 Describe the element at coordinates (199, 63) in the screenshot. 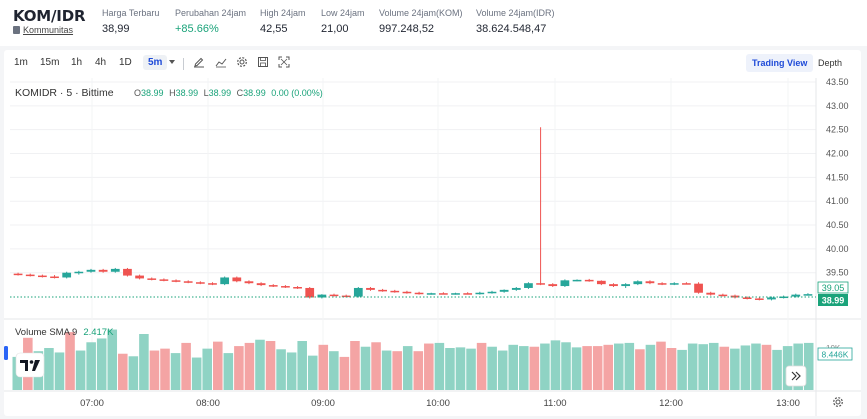

I see `pencil-icon` at that location.